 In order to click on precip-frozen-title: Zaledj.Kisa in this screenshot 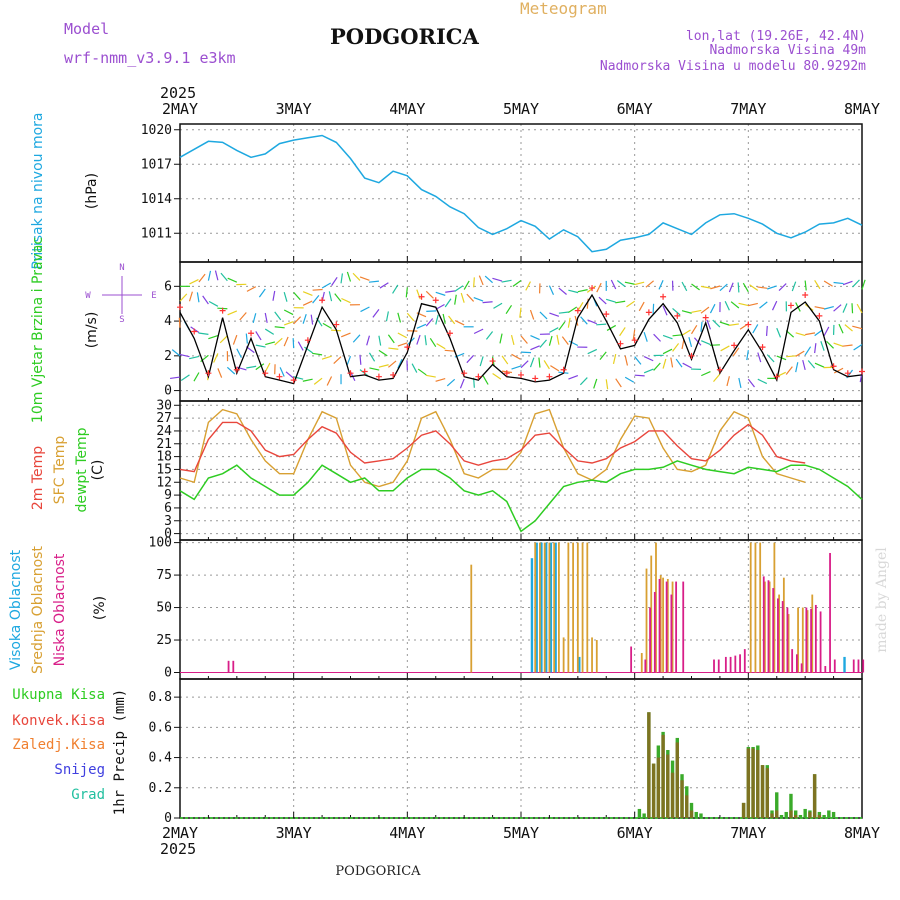, I will do `click(58, 745)`.